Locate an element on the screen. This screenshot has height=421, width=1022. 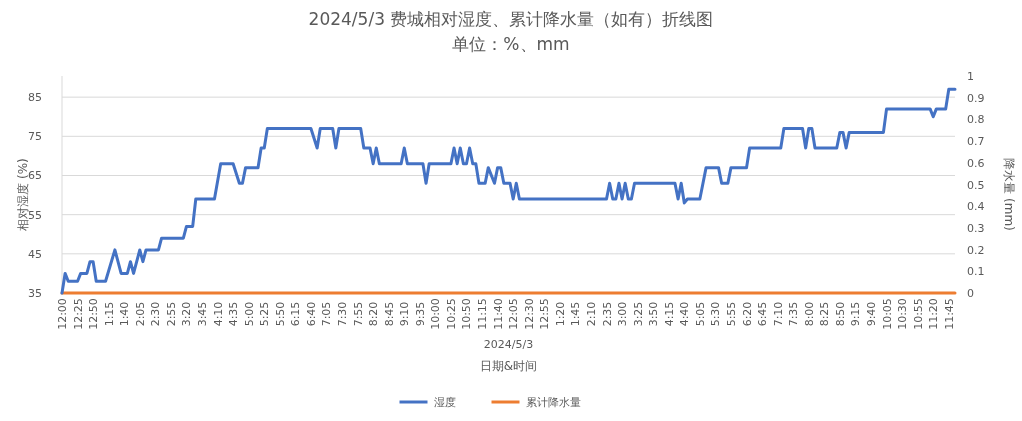
y-axis-title: 相对湿度 (%) is located at coordinates (23, 194).